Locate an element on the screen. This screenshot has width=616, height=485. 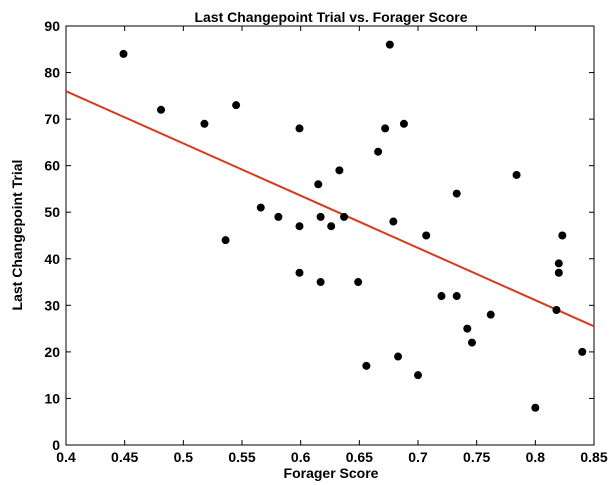
x-tick-label: 0.4 is located at coordinates (66, 457).